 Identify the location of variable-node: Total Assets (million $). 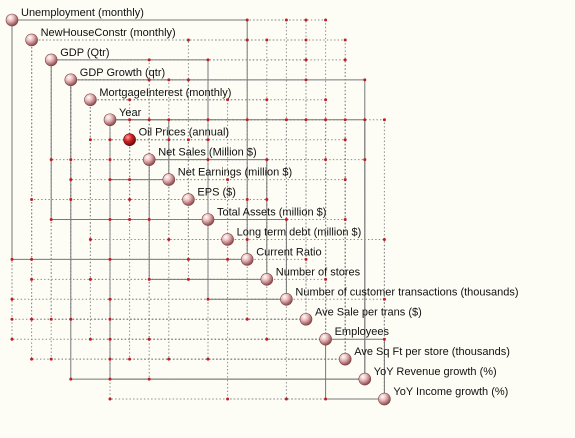
(263, 216).